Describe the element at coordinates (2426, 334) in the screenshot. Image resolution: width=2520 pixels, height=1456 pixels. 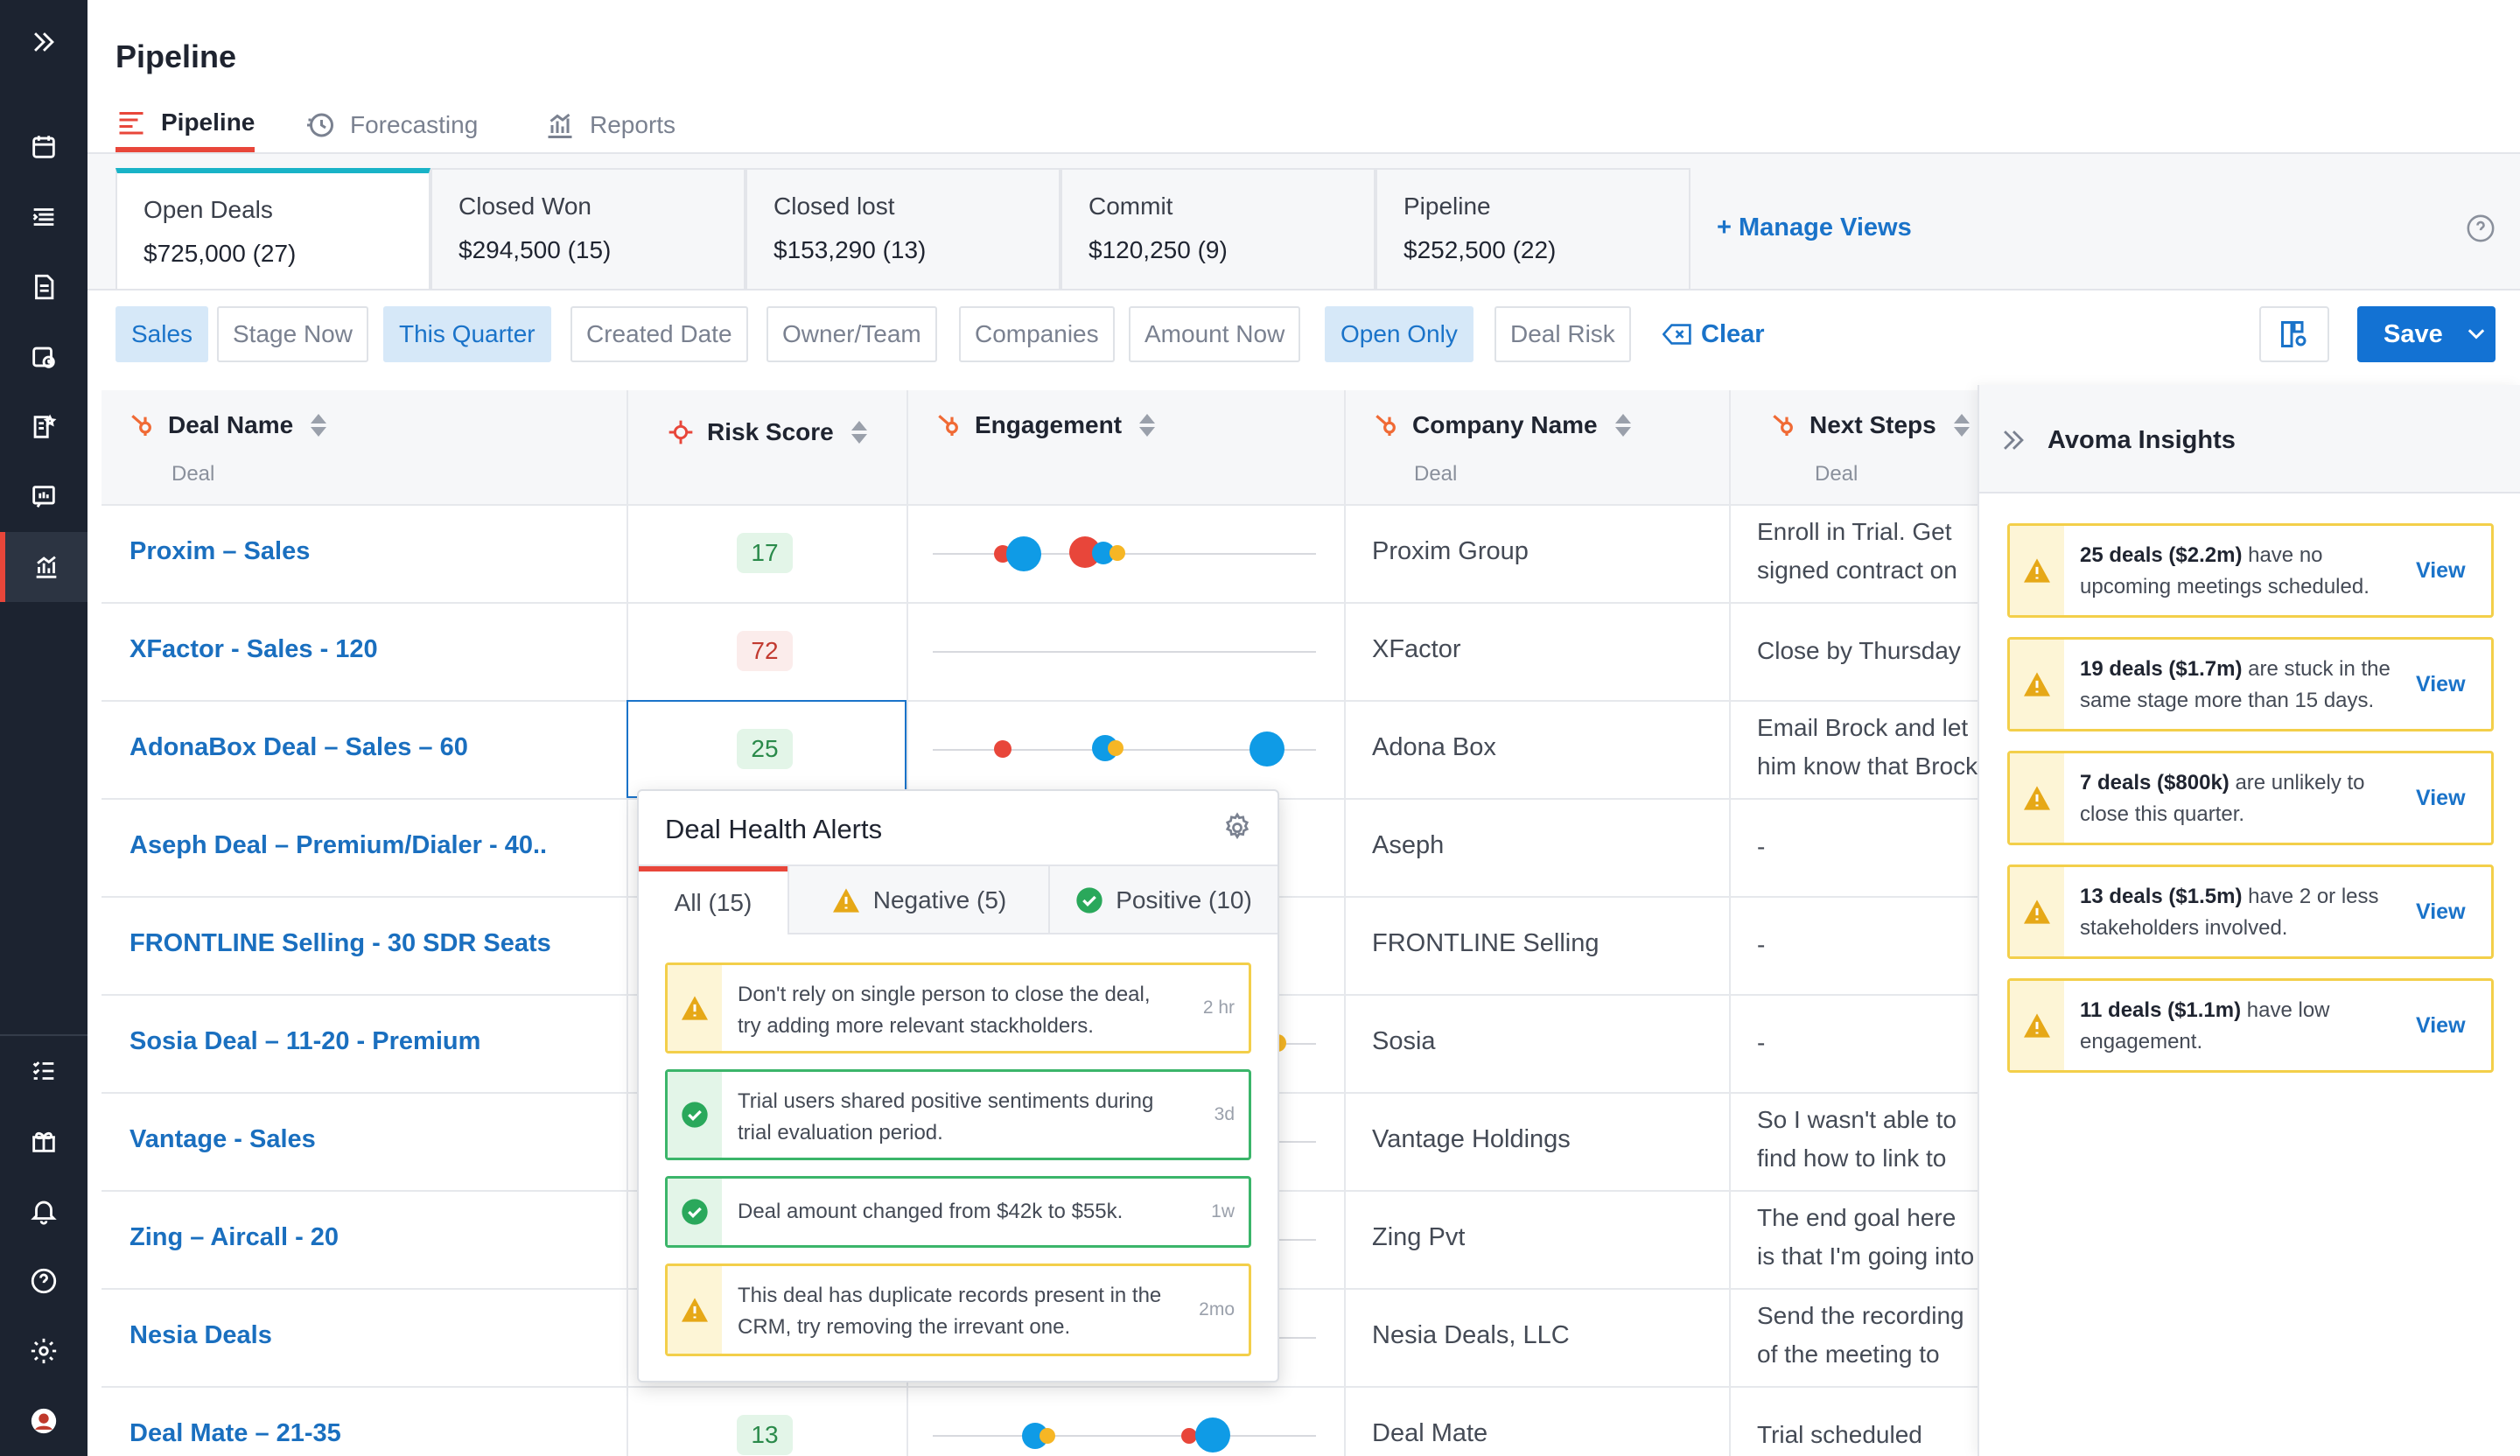
I see `save-button: Save` at that location.